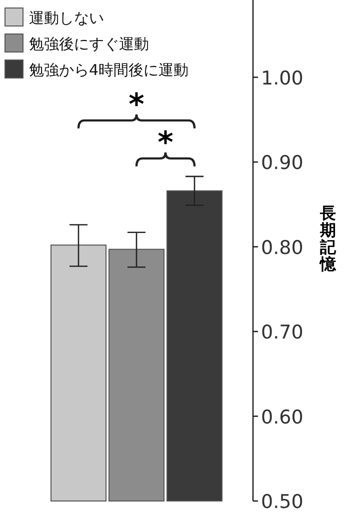 This screenshot has width=348, height=514. Describe the element at coordinates (282, 247) in the screenshot. I see `y-tick-label: 0.80` at that location.